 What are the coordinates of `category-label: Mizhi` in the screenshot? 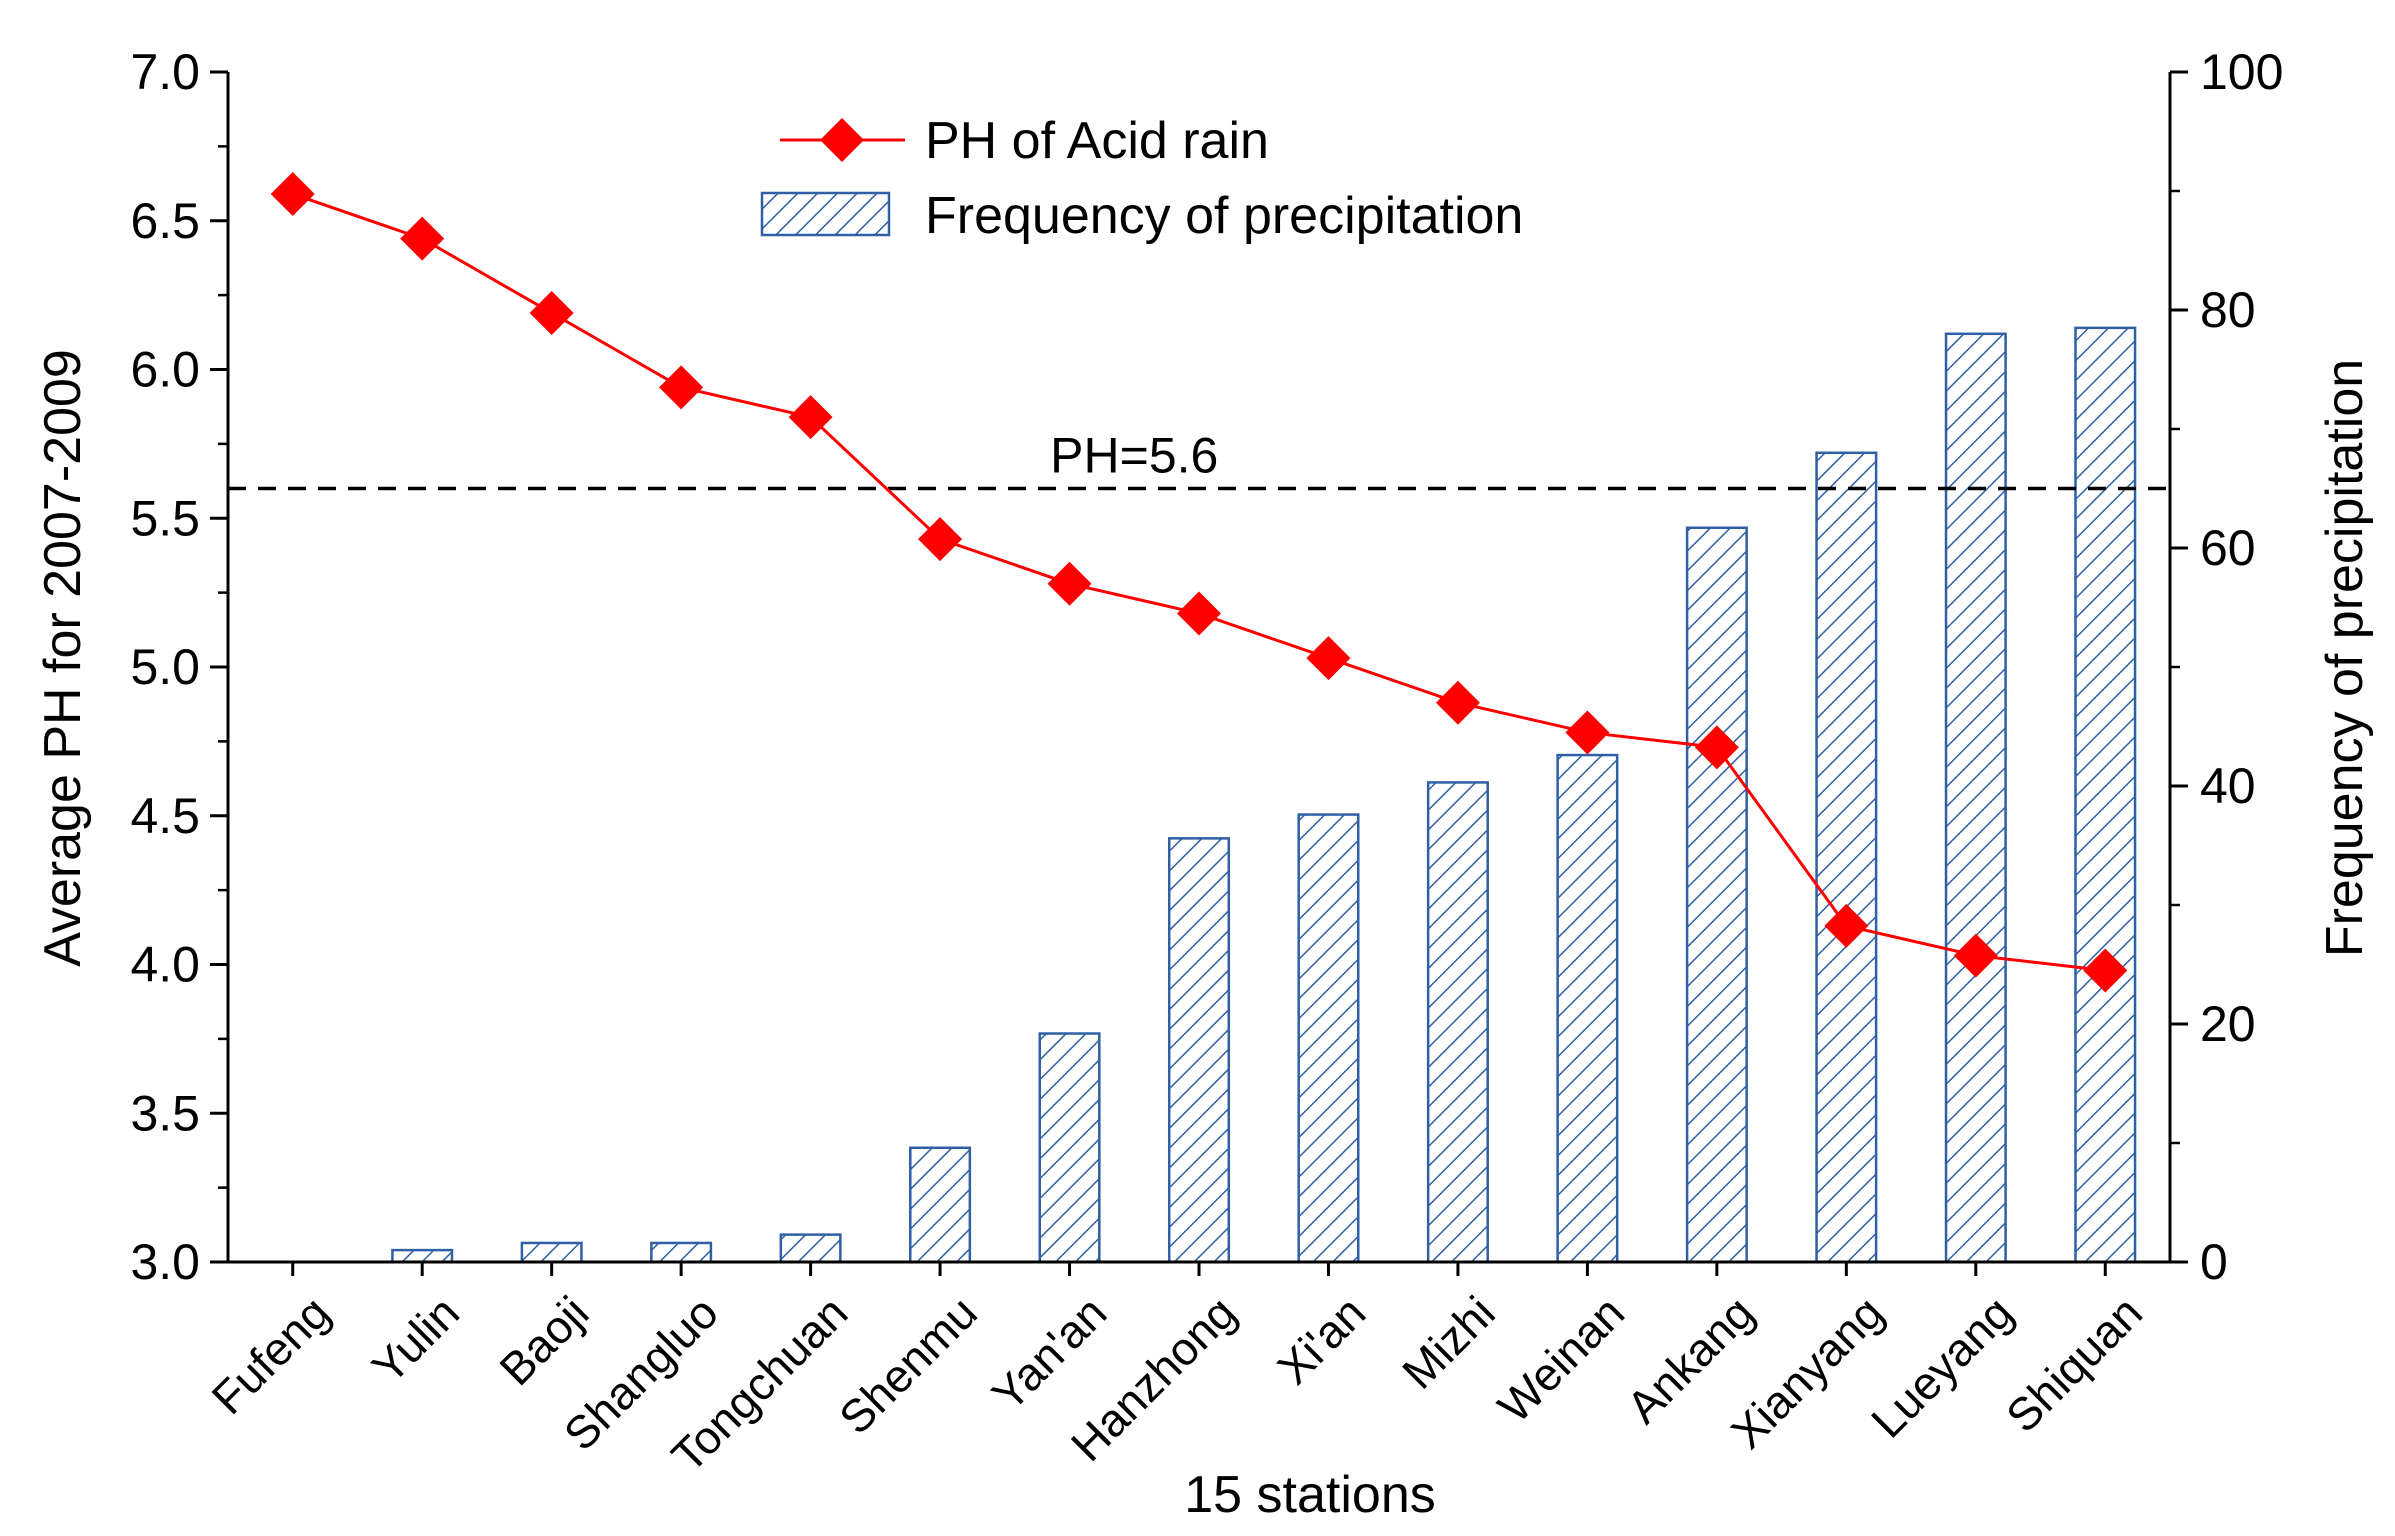 It's located at (1448, 1342).